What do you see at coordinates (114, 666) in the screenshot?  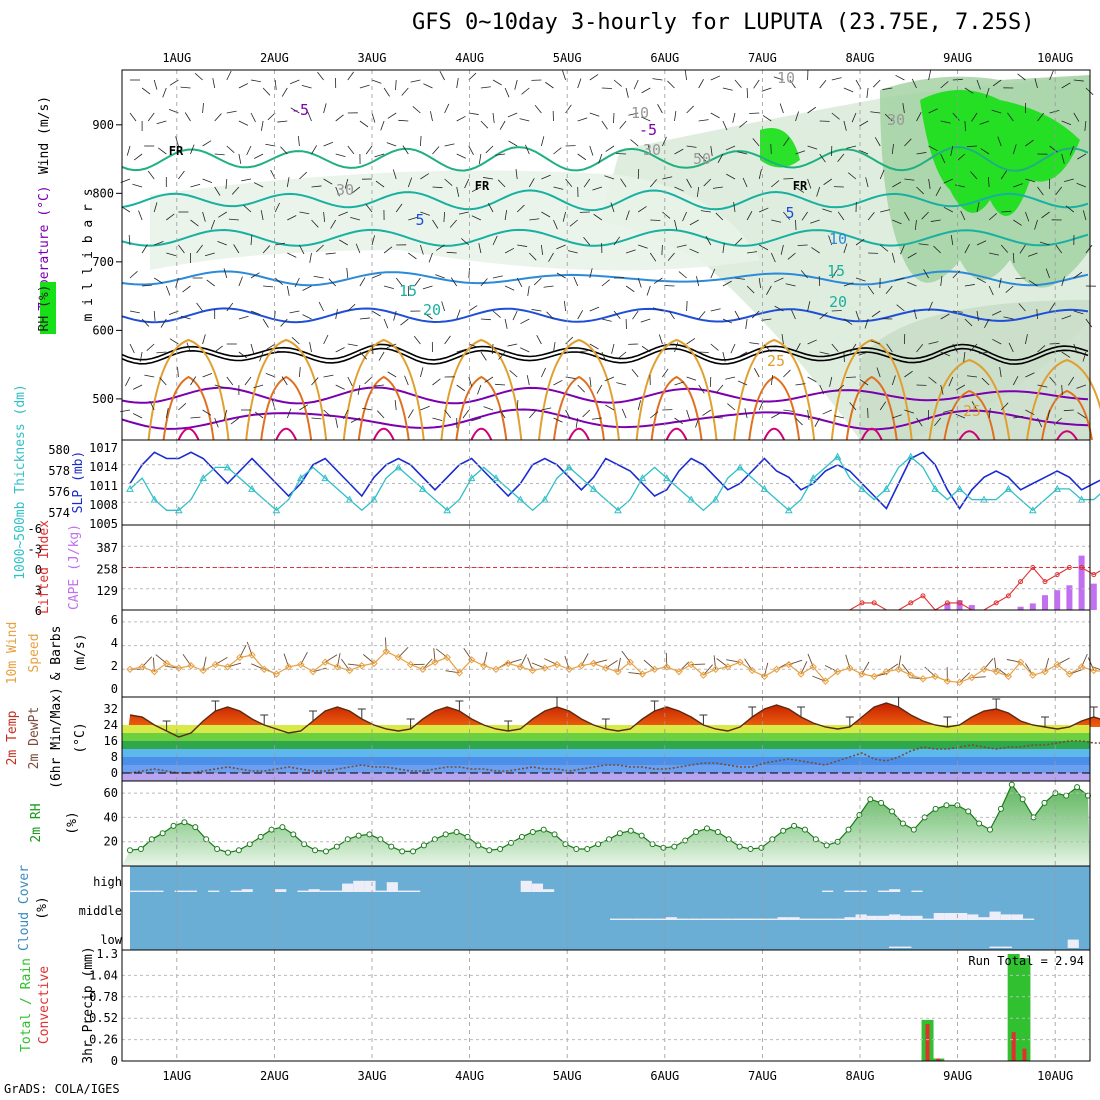 I see `y-tick-label: 2` at bounding box center [114, 666].